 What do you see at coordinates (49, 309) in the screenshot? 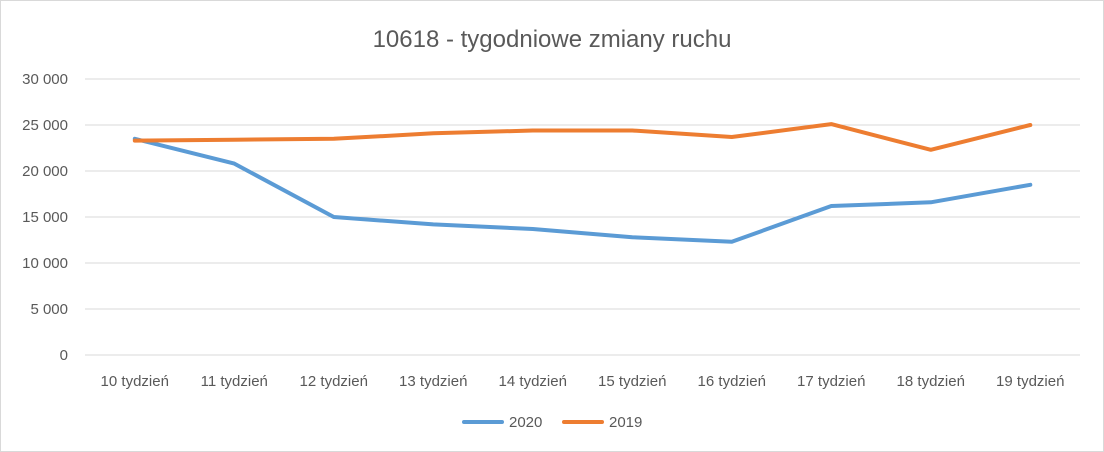
I see `y-tick-label: 5 000` at bounding box center [49, 309].